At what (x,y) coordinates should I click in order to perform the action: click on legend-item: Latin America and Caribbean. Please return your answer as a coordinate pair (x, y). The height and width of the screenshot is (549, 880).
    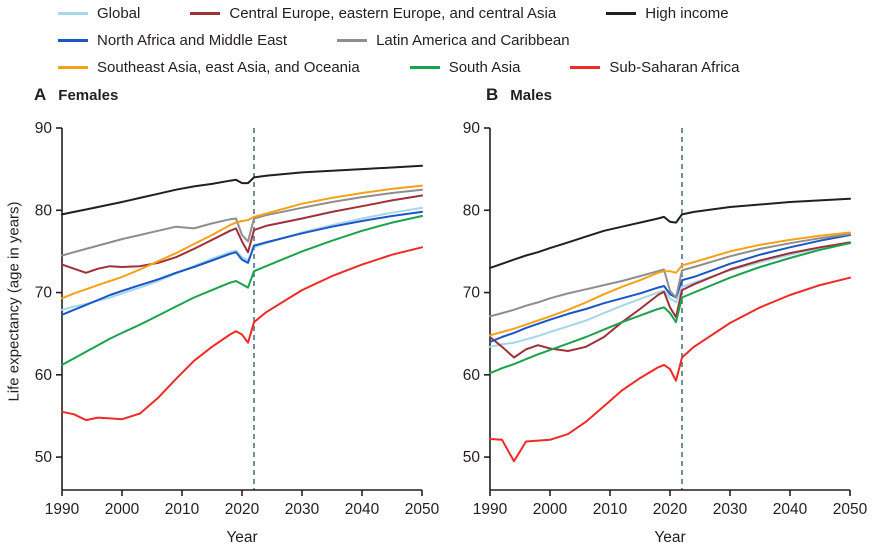
    Looking at the image, I should click on (453, 40).